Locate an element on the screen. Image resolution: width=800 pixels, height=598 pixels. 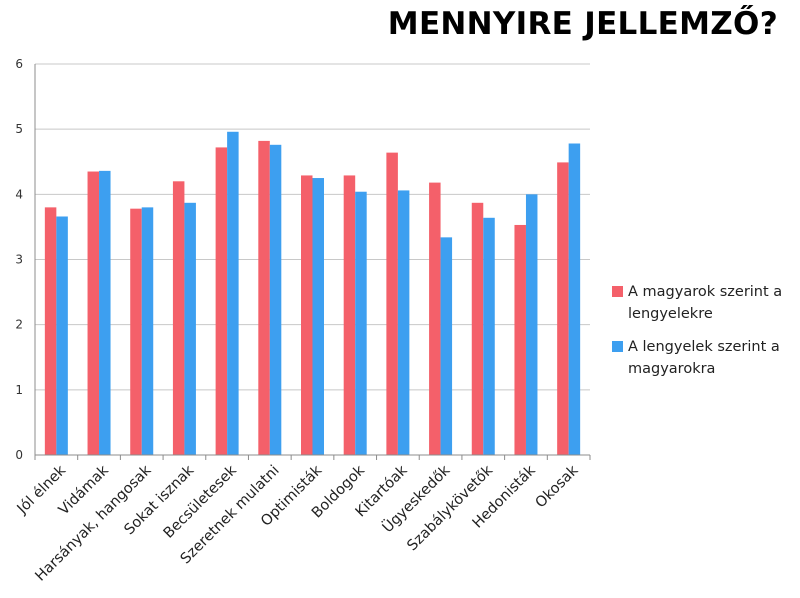
y-tick-label: 4 is located at coordinates (19, 194).